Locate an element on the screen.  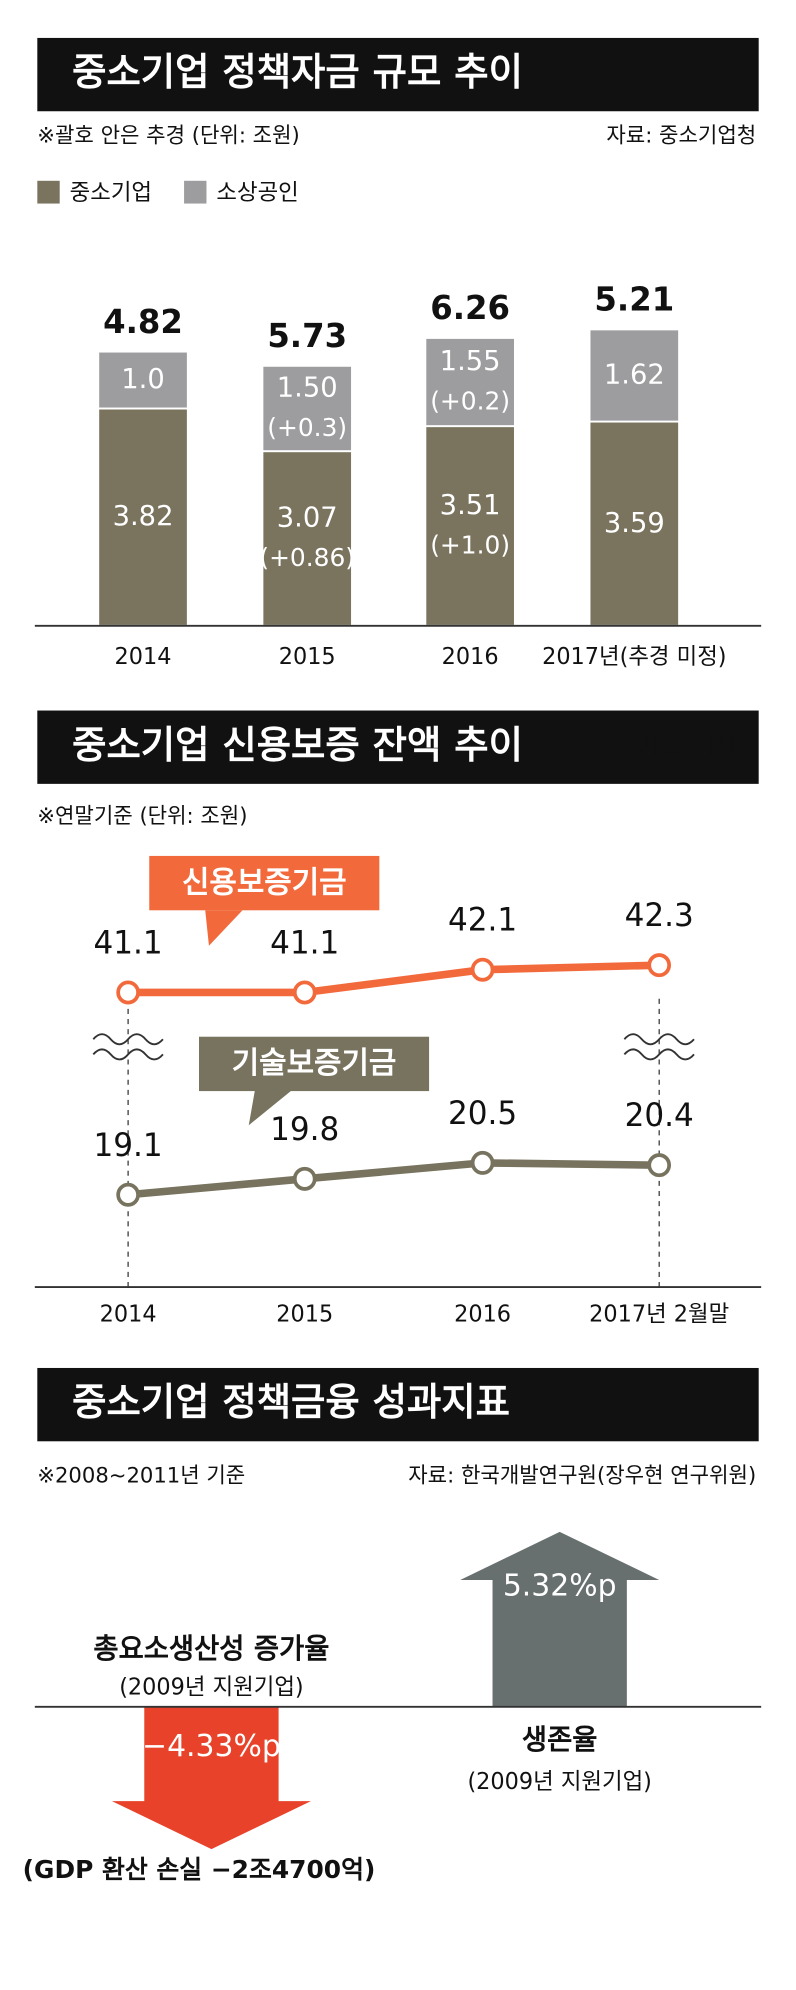
segment-label: 3.07 is located at coordinates (307, 516).